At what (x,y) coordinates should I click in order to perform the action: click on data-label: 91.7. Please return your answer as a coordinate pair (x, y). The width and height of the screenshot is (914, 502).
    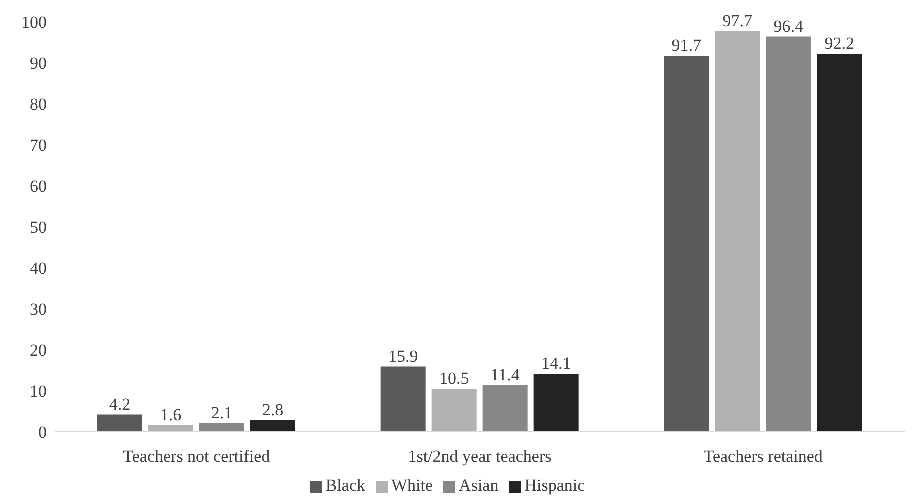
    Looking at the image, I should click on (687, 46).